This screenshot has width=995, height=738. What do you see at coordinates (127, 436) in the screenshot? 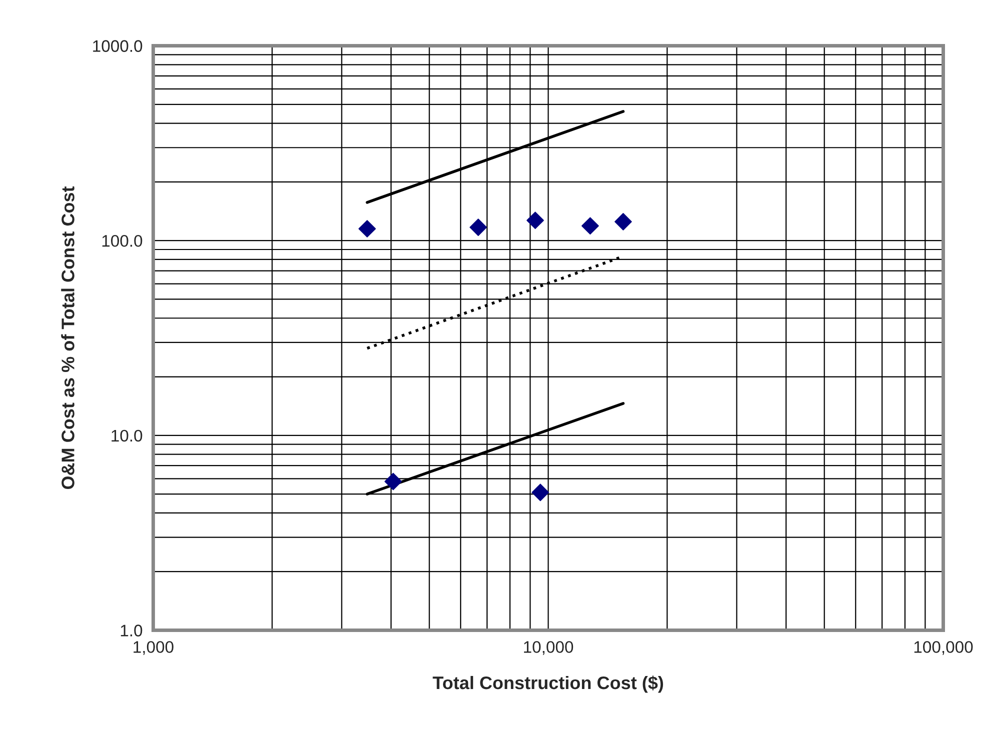
I see `y-tick-label: 10.0` at bounding box center [127, 436].